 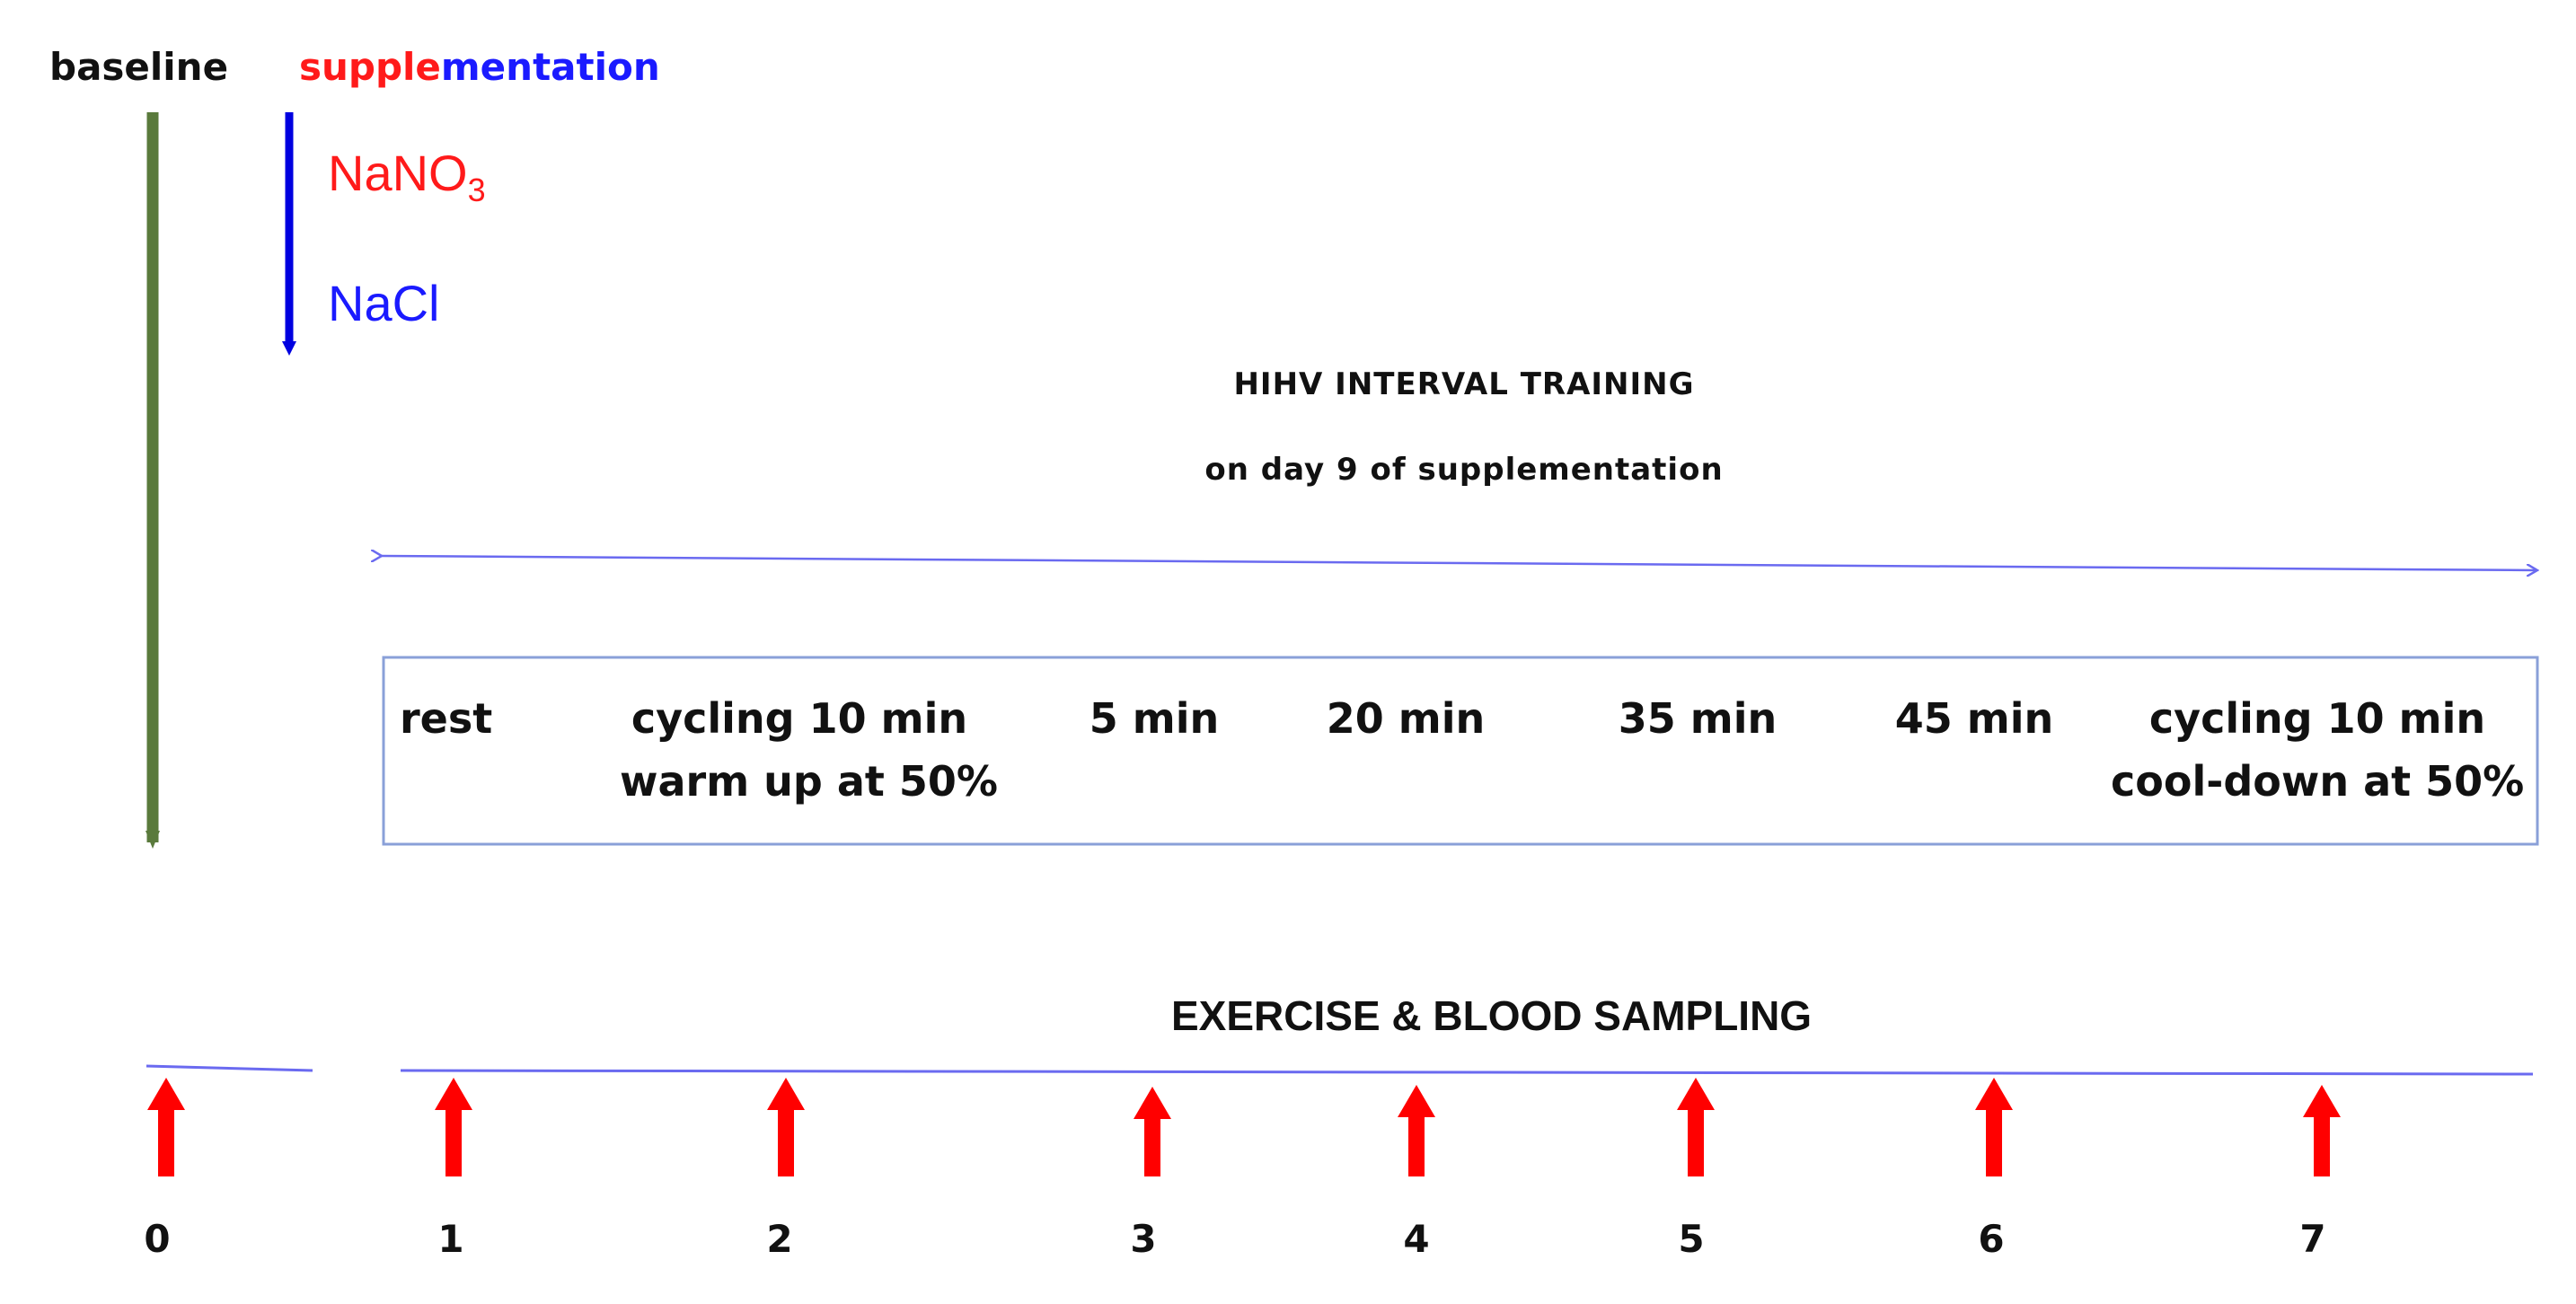 I want to click on phase-35min-line1: 35 min, so click(x=1698, y=718).